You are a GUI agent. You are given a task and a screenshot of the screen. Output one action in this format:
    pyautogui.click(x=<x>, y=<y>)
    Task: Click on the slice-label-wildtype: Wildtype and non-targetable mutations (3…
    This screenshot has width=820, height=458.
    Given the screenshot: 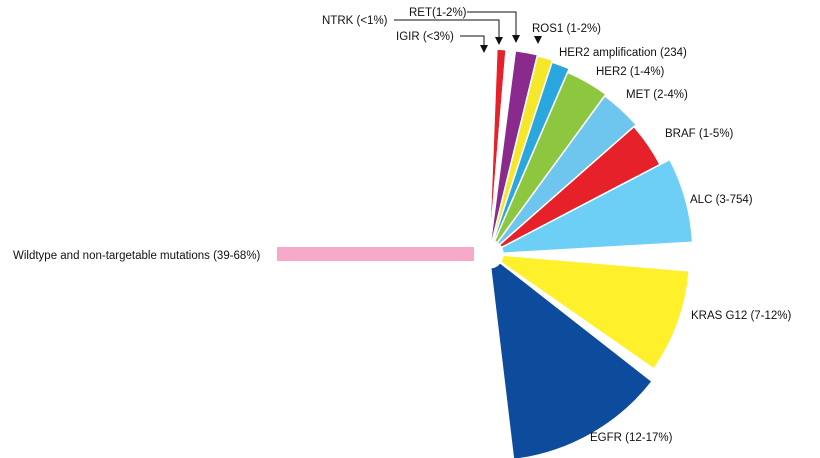 What is the action you would take?
    pyautogui.click(x=137, y=256)
    